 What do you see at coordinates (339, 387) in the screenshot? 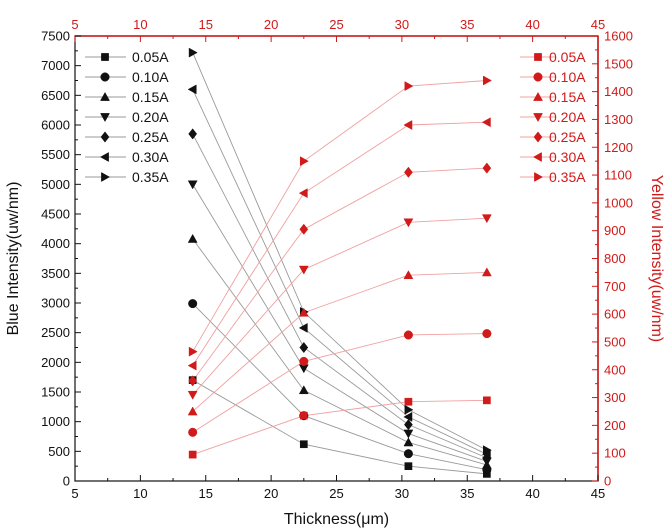
I see `blue-series-line` at bounding box center [339, 387].